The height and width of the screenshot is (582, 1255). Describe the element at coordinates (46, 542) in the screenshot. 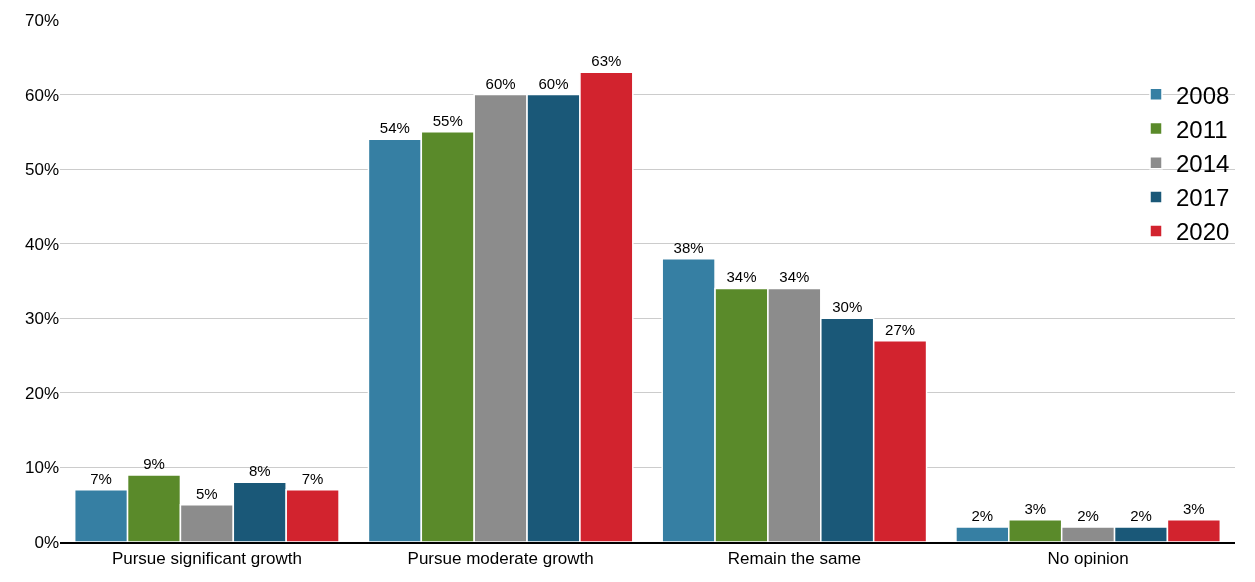

I see `y-tick-label: 0%` at that location.